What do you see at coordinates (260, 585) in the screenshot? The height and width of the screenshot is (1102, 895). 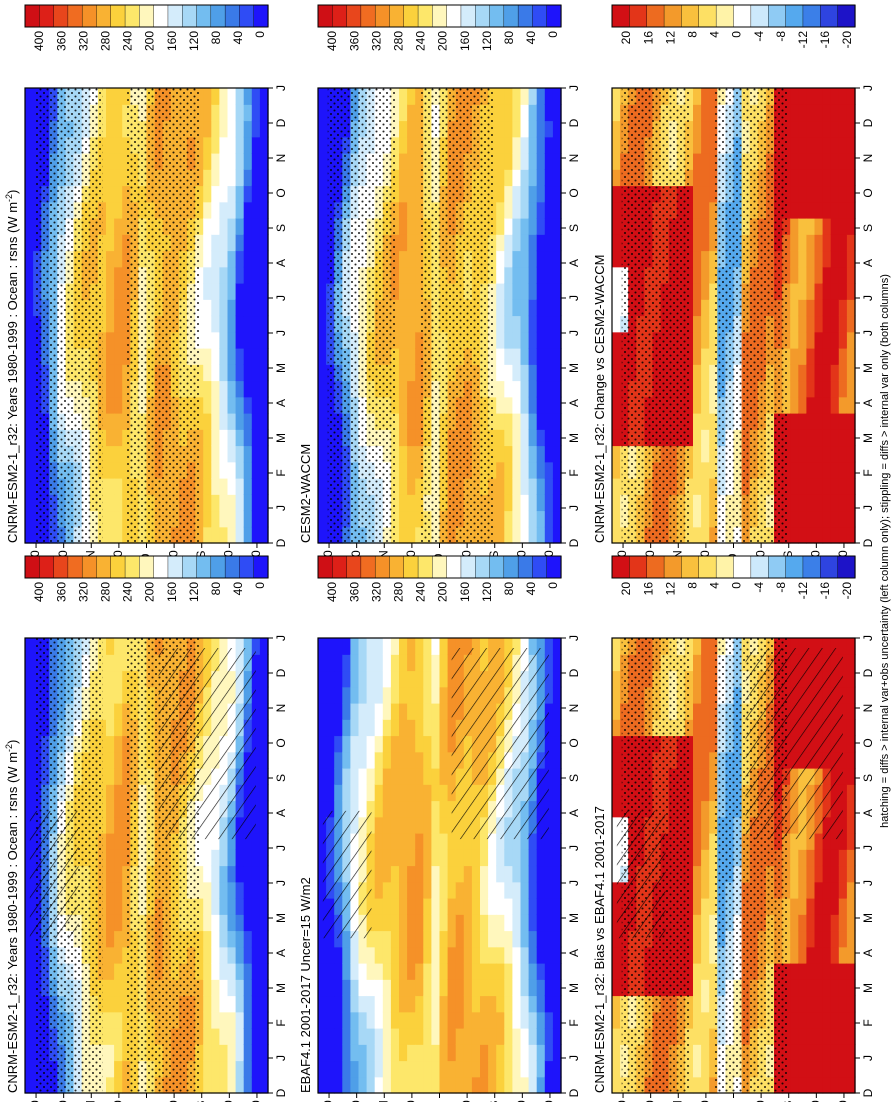 I see `colorbar-label: 0` at bounding box center [260, 585].